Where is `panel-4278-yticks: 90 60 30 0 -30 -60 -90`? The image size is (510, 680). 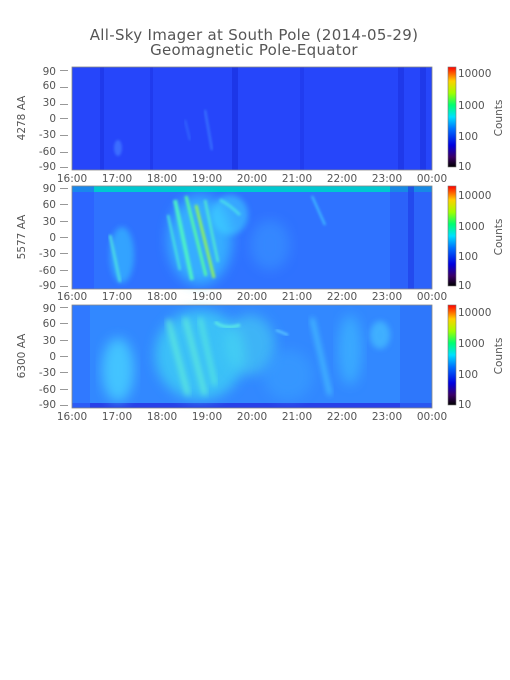 panel-4278-yticks: 90 60 30 0 -30 -60 -90 is located at coordinates (53, 119).